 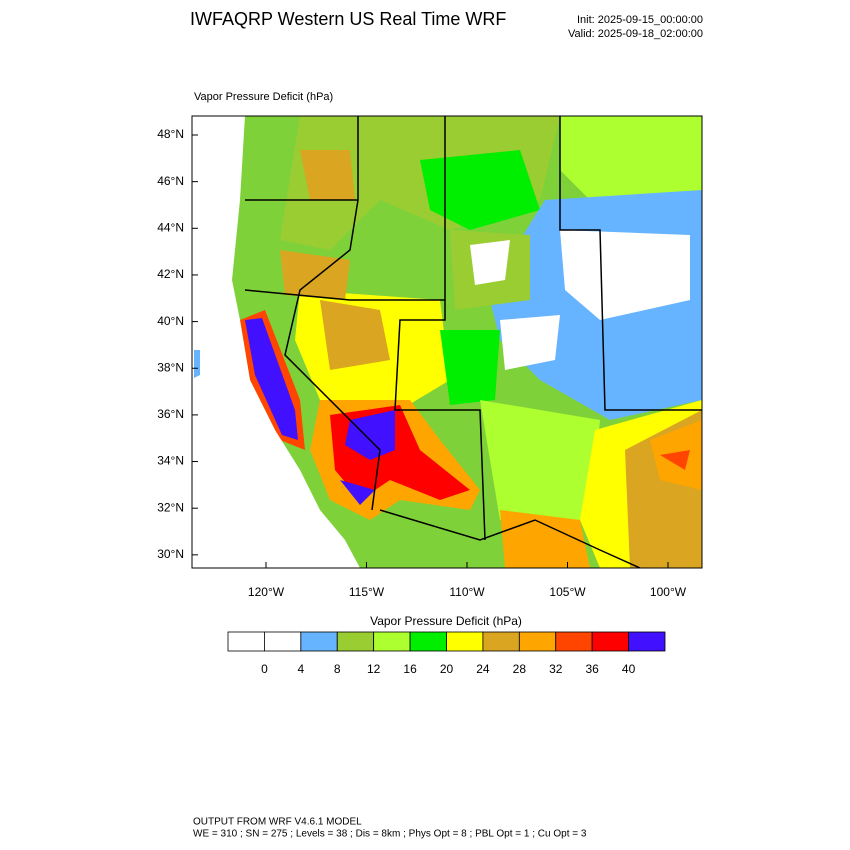 I want to click on colorbar-label: 32, so click(x=556, y=669).